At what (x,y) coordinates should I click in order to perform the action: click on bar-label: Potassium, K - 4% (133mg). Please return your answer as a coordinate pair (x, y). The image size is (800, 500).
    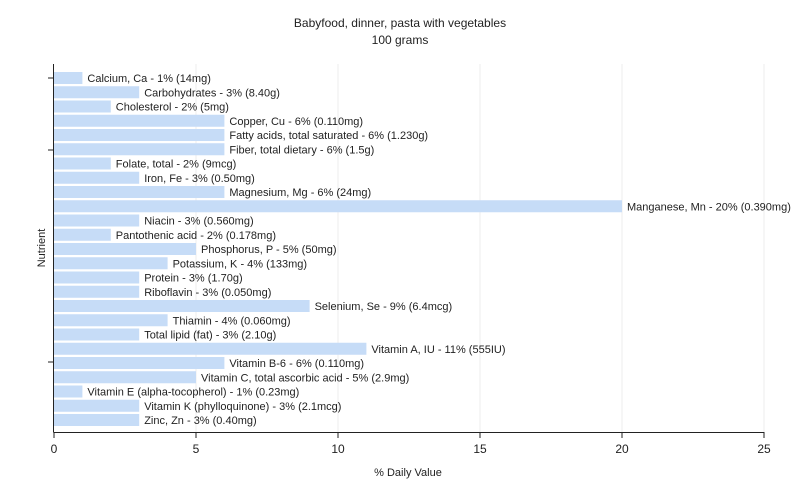
    Looking at the image, I should click on (240, 264).